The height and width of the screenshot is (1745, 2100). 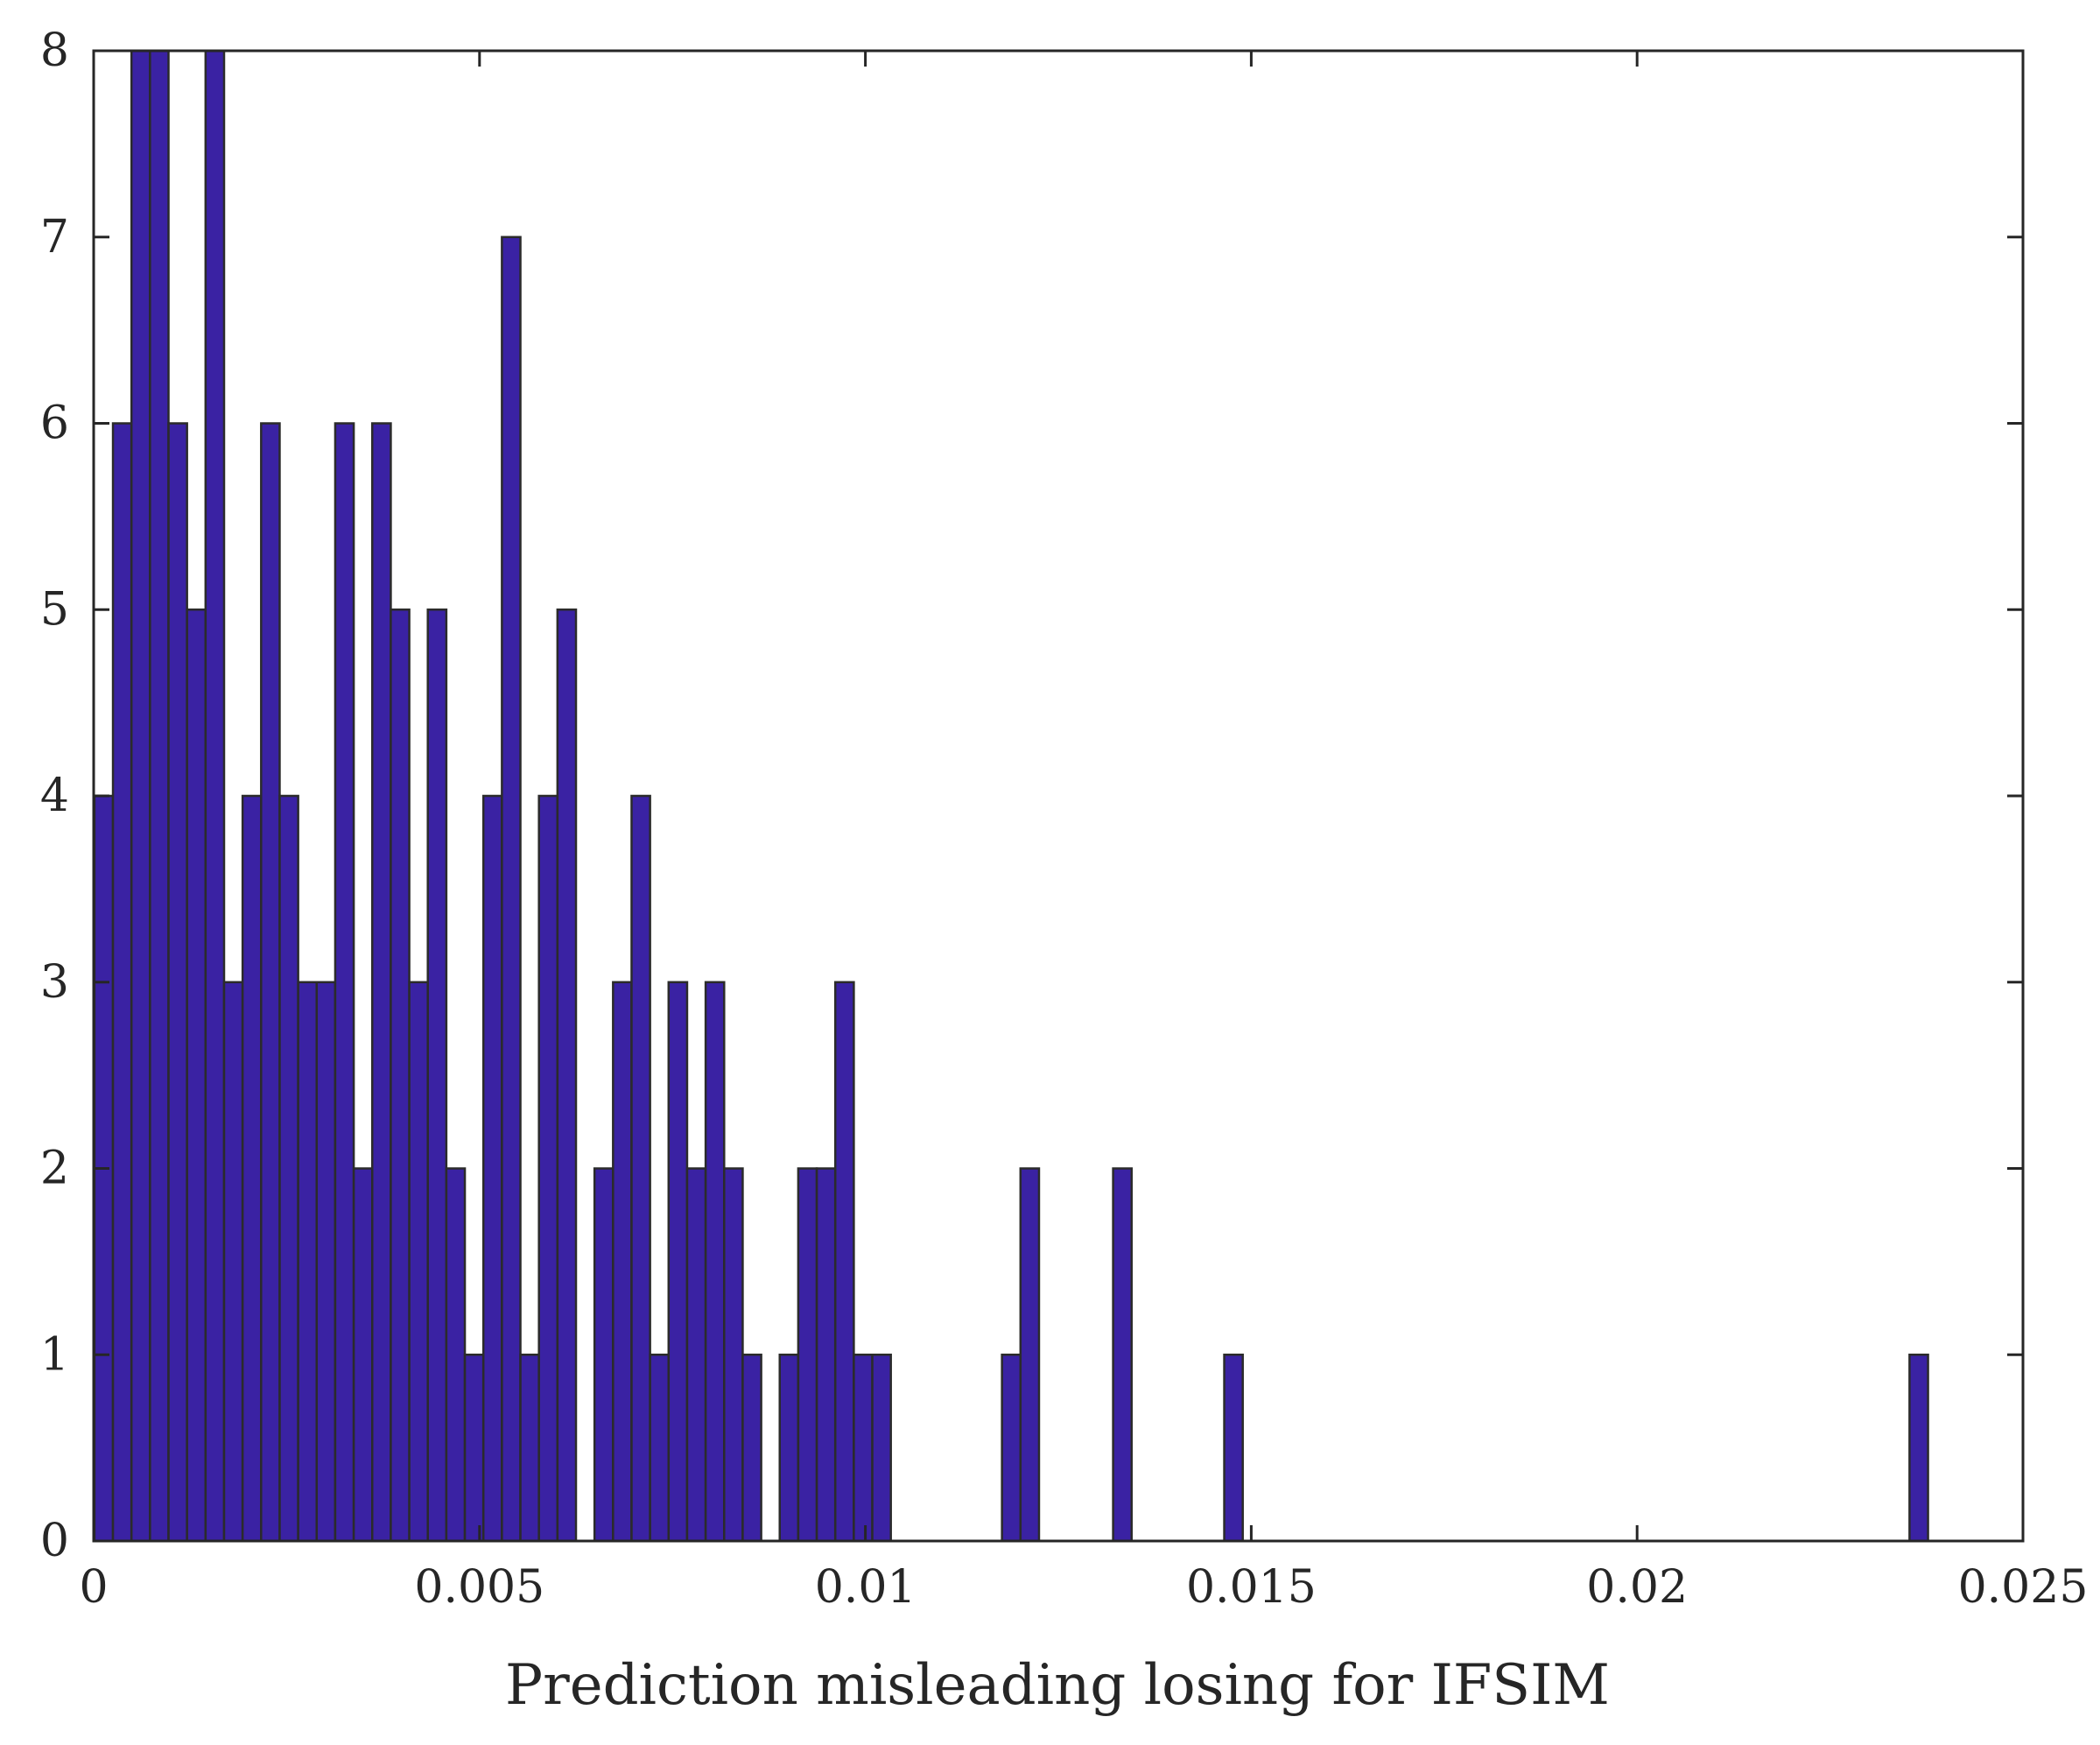 What do you see at coordinates (1057, 1685) in the screenshot?
I see `x-axis-title: Prediction misleading losing for IFSIM` at bounding box center [1057, 1685].